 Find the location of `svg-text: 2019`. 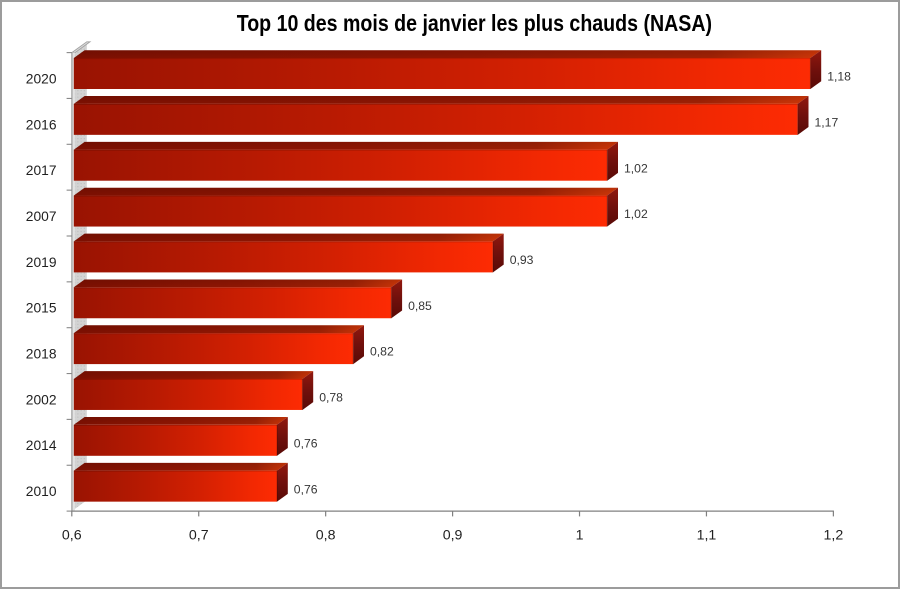

svg-text: 2019 is located at coordinates (41, 262).